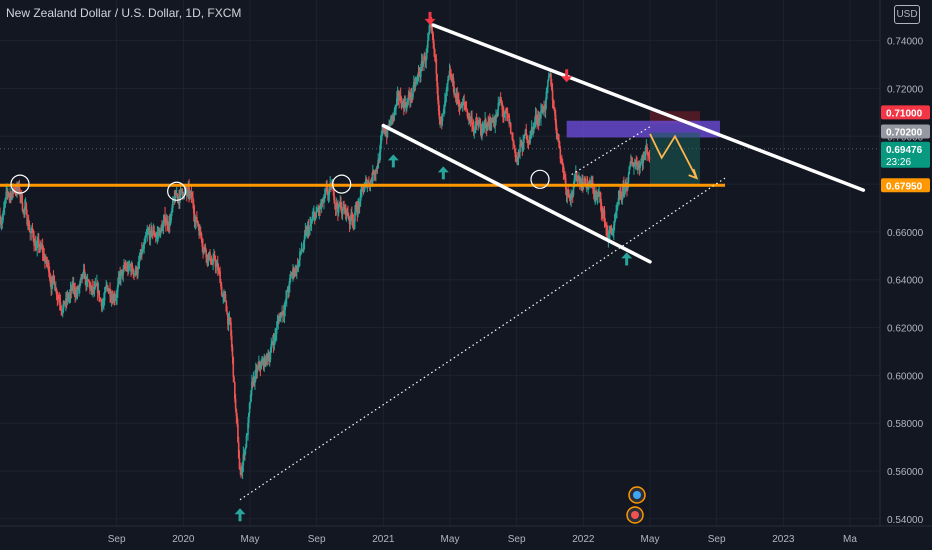 Image resolution: width=932 pixels, height=550 pixels. What do you see at coordinates (906, 275) in the screenshot?
I see `price-scale-bg` at bounding box center [906, 275].